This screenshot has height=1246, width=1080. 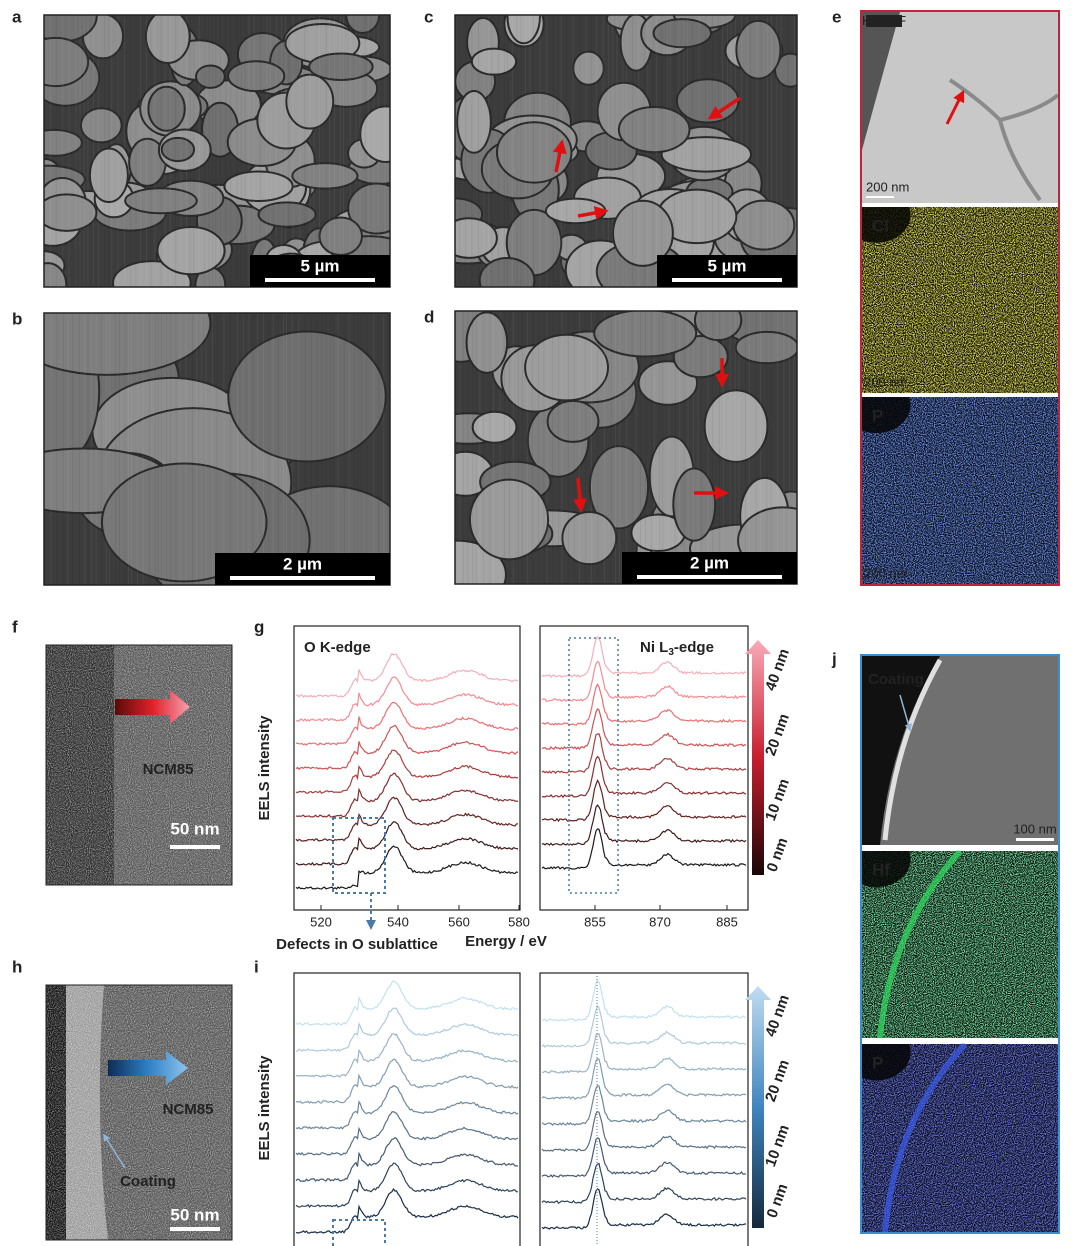 What do you see at coordinates (428, 16) in the screenshot?
I see `panel-label: c` at bounding box center [428, 16].